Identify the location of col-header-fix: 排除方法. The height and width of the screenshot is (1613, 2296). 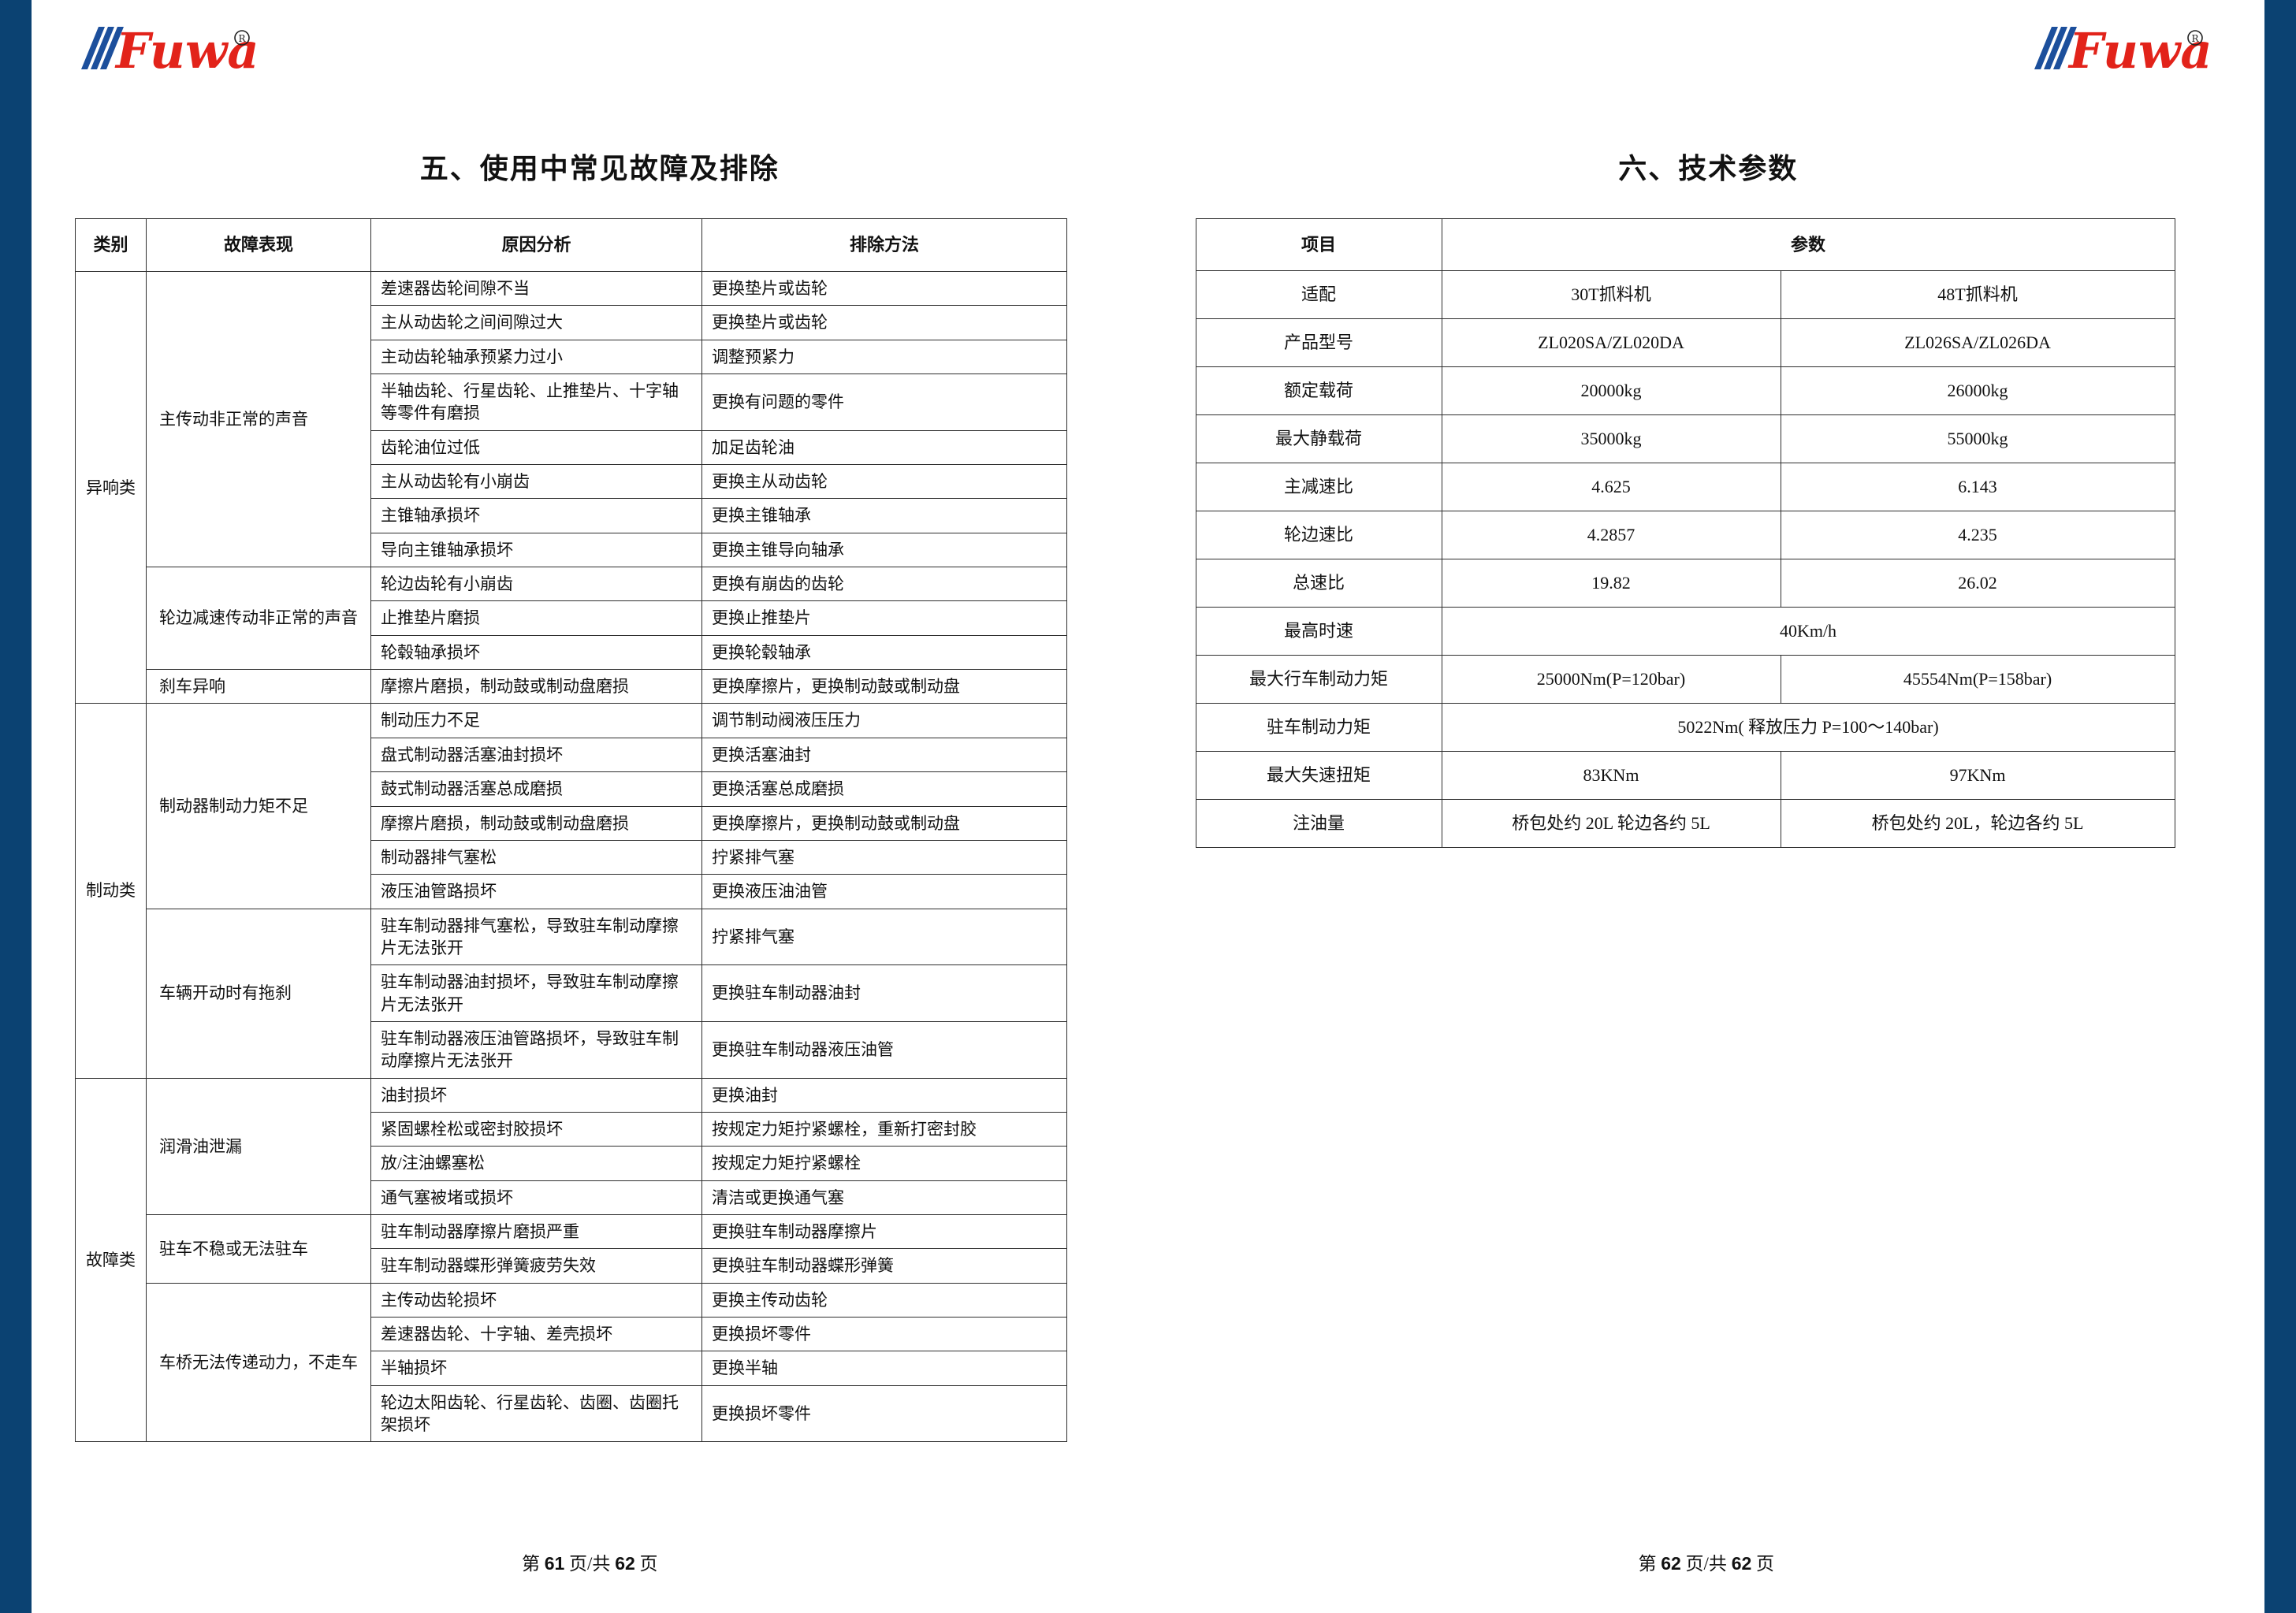
(884, 245).